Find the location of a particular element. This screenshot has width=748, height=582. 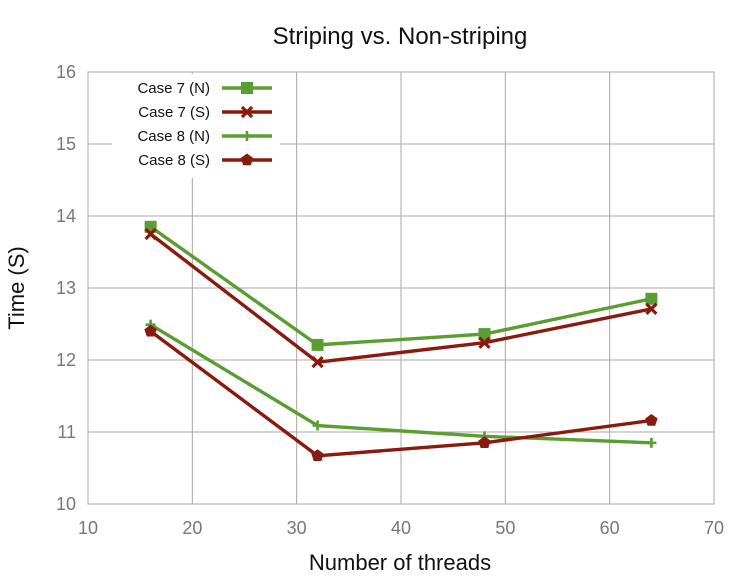

legend-label: Case 7 (S) is located at coordinates (174, 112).